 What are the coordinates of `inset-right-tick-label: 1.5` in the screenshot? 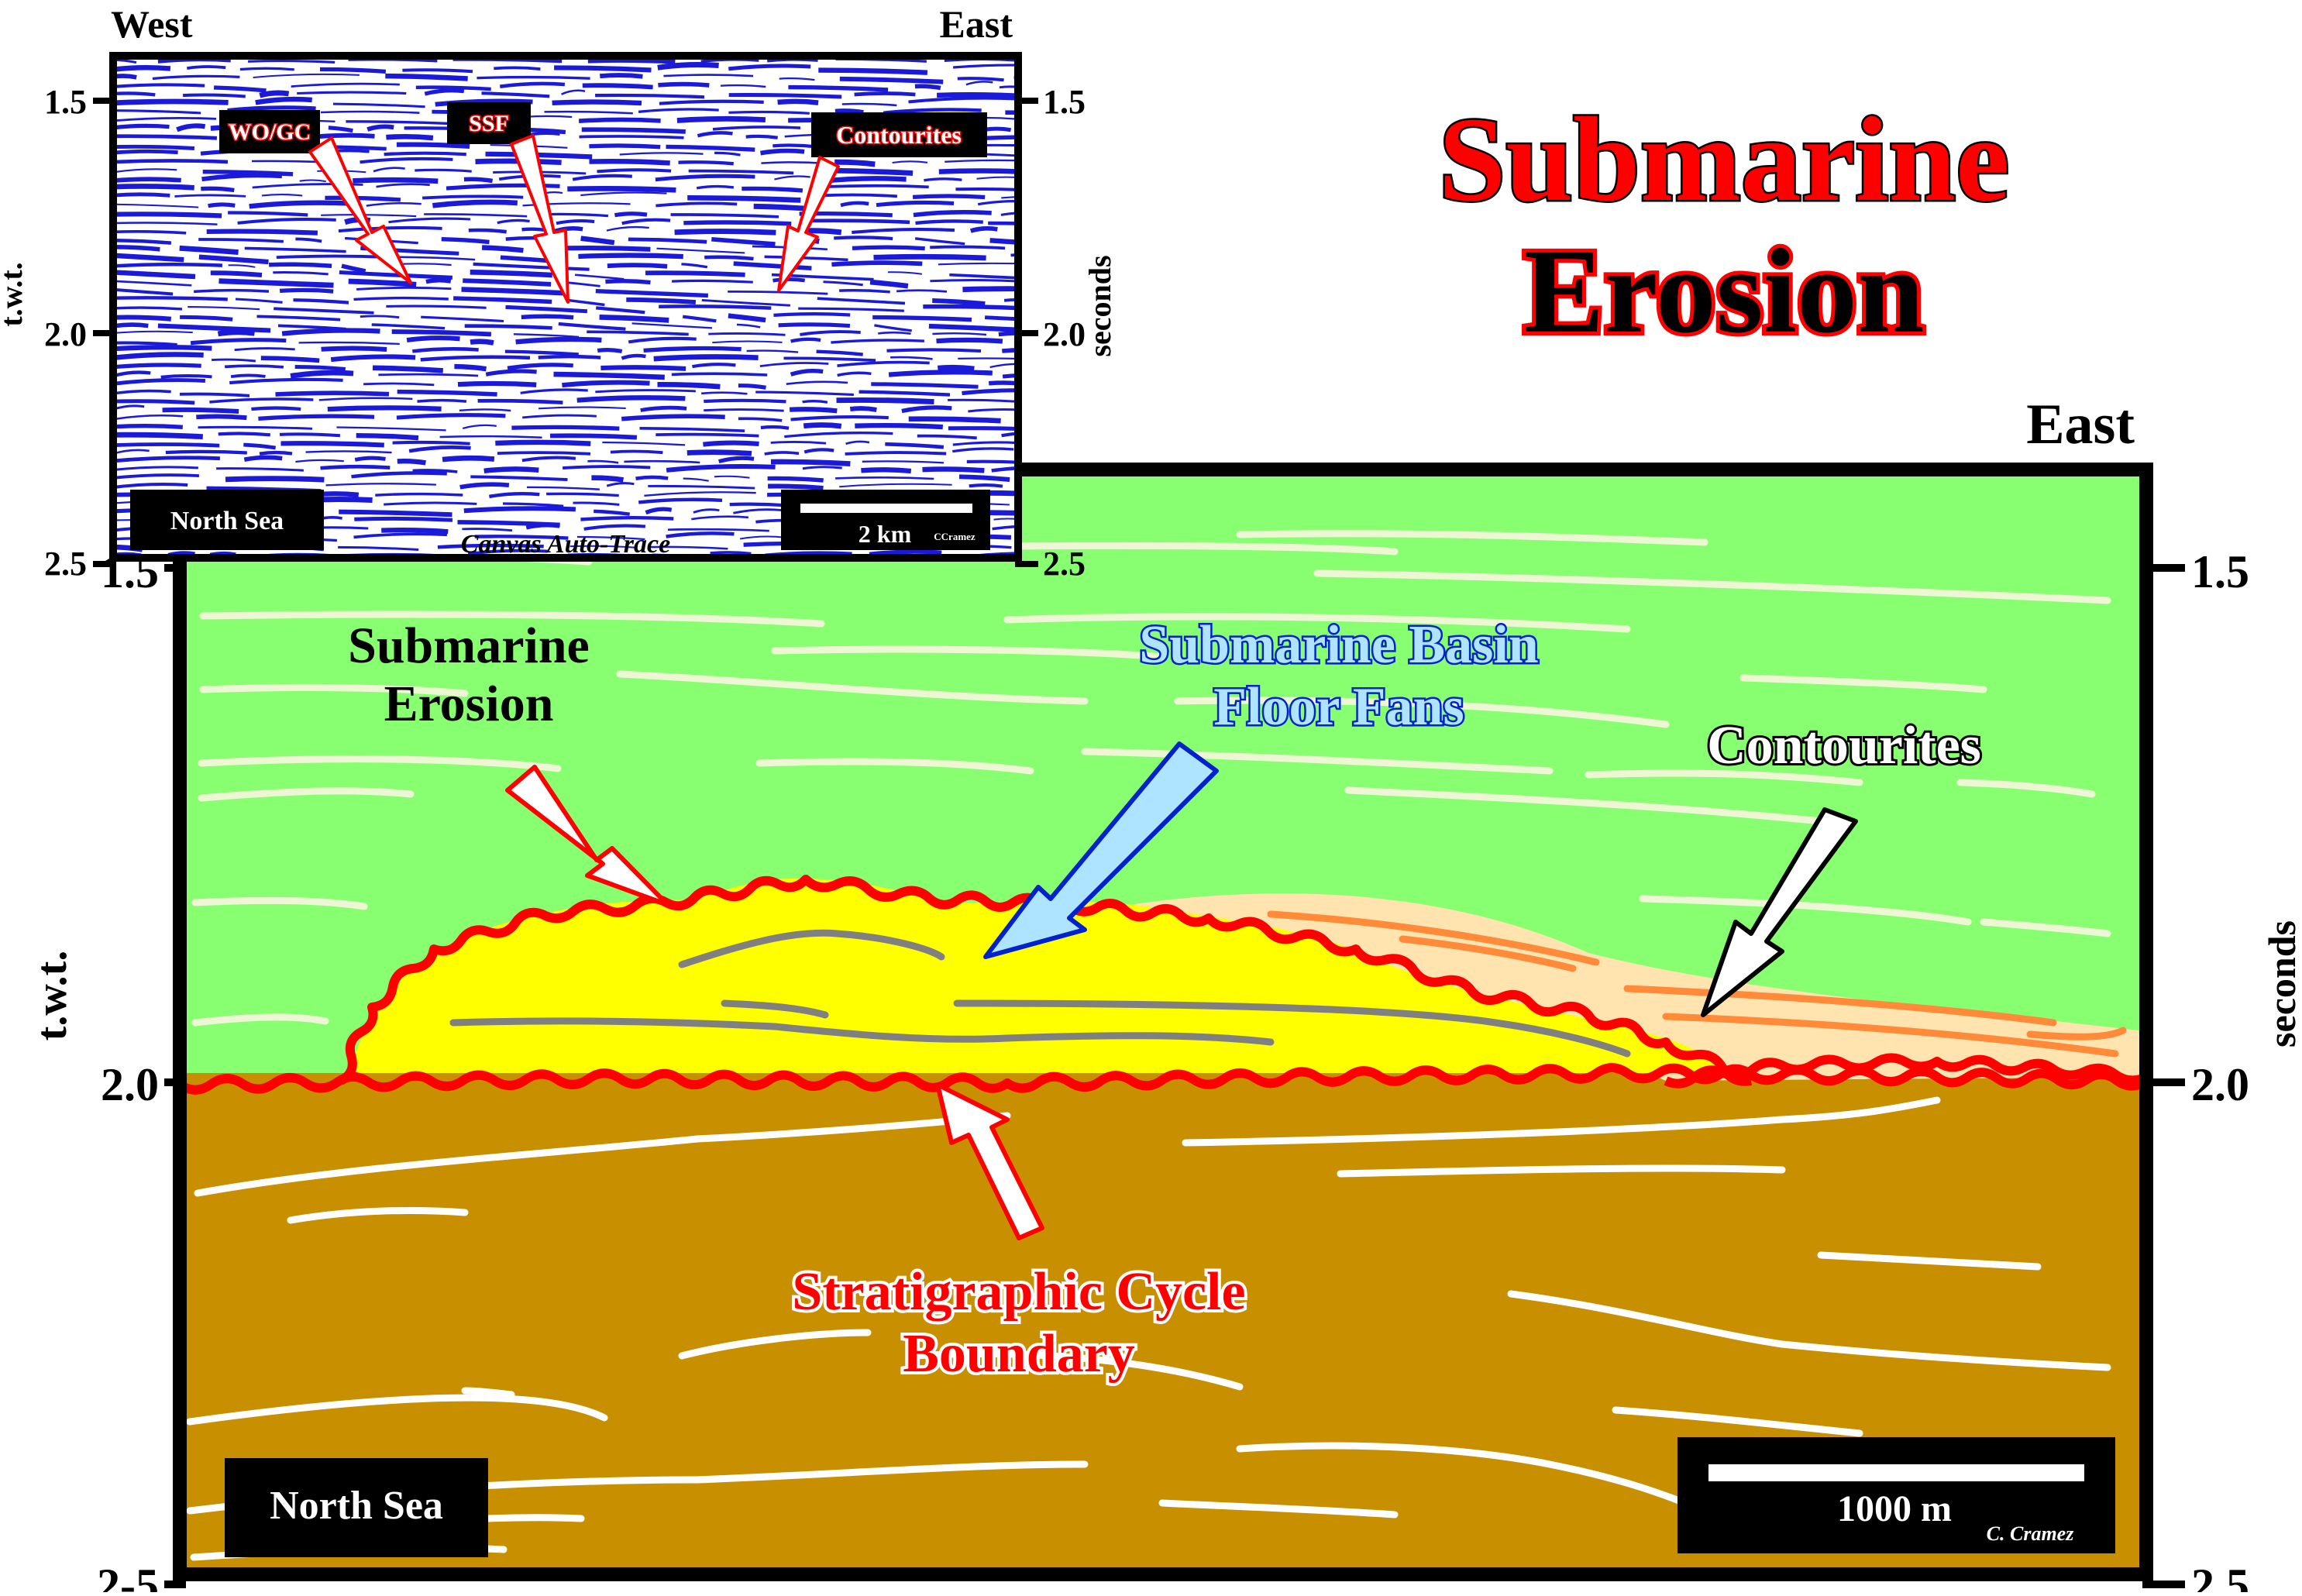 It's located at (1064, 102).